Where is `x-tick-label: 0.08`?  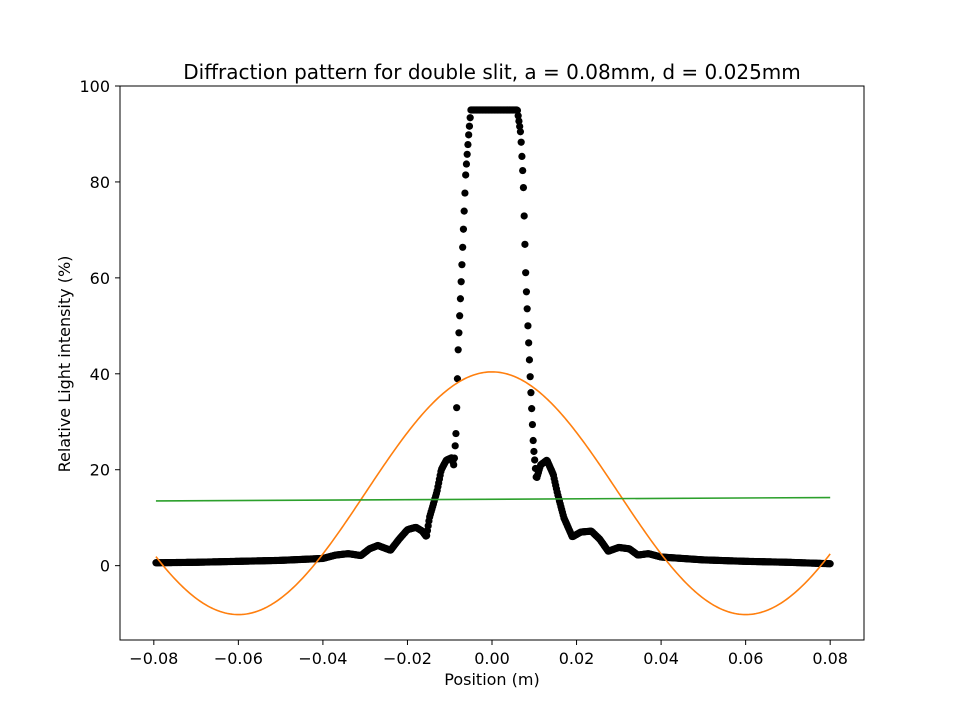
x-tick-label: 0.08 is located at coordinates (830, 658).